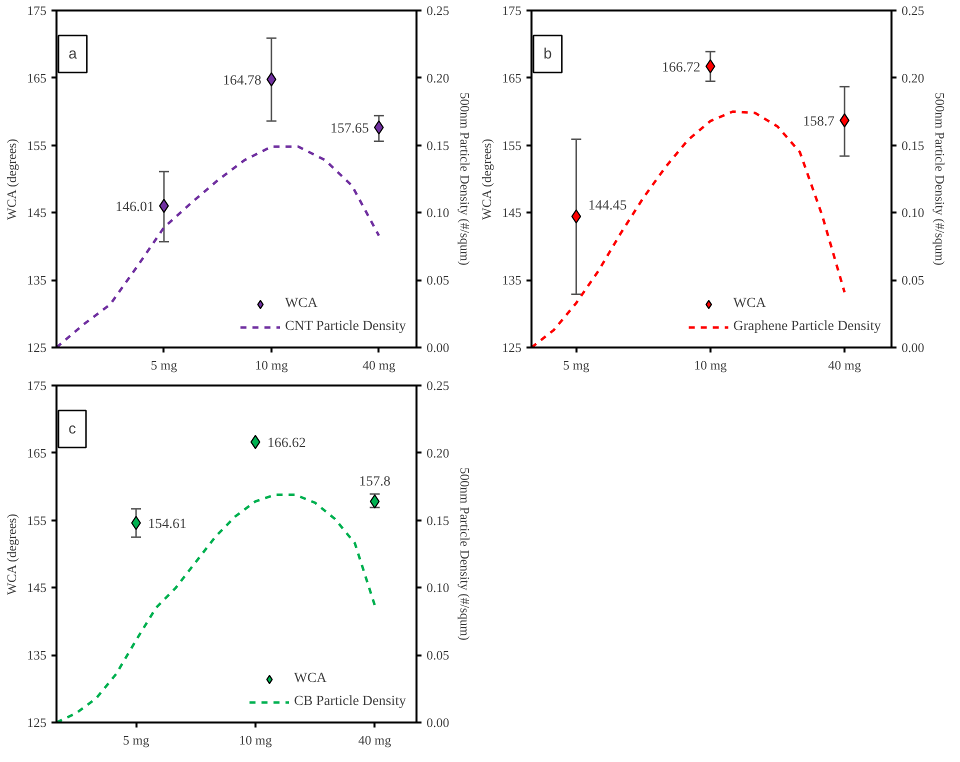 The height and width of the screenshot is (762, 960). Describe the element at coordinates (167, 524) in the screenshot. I see `data-label: 154.61` at that location.